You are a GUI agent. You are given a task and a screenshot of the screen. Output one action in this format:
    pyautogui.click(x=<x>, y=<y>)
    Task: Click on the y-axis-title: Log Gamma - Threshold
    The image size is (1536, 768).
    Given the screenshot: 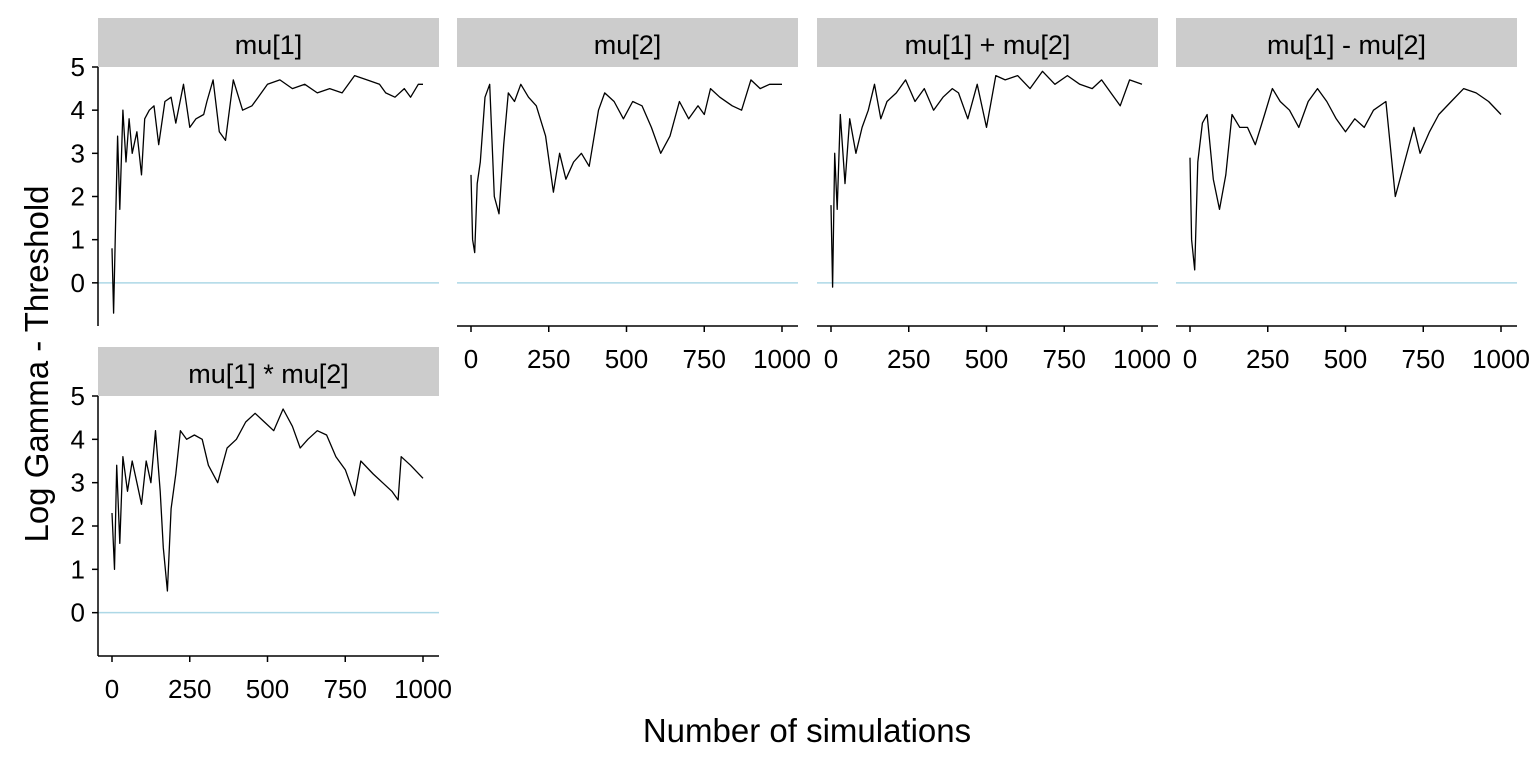 What is the action you would take?
    pyautogui.click(x=36, y=363)
    